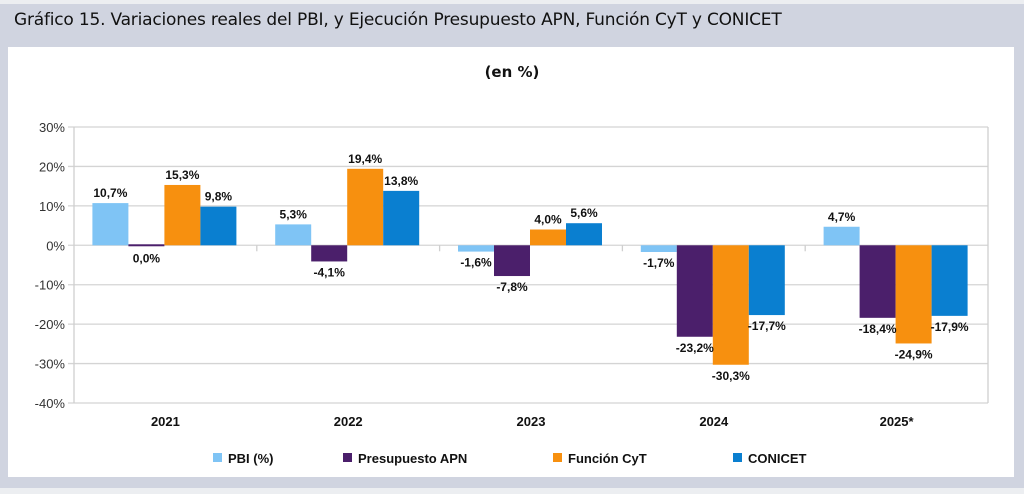  What do you see at coordinates (950, 327) in the screenshot?
I see `data-label: -17,9%` at bounding box center [950, 327].